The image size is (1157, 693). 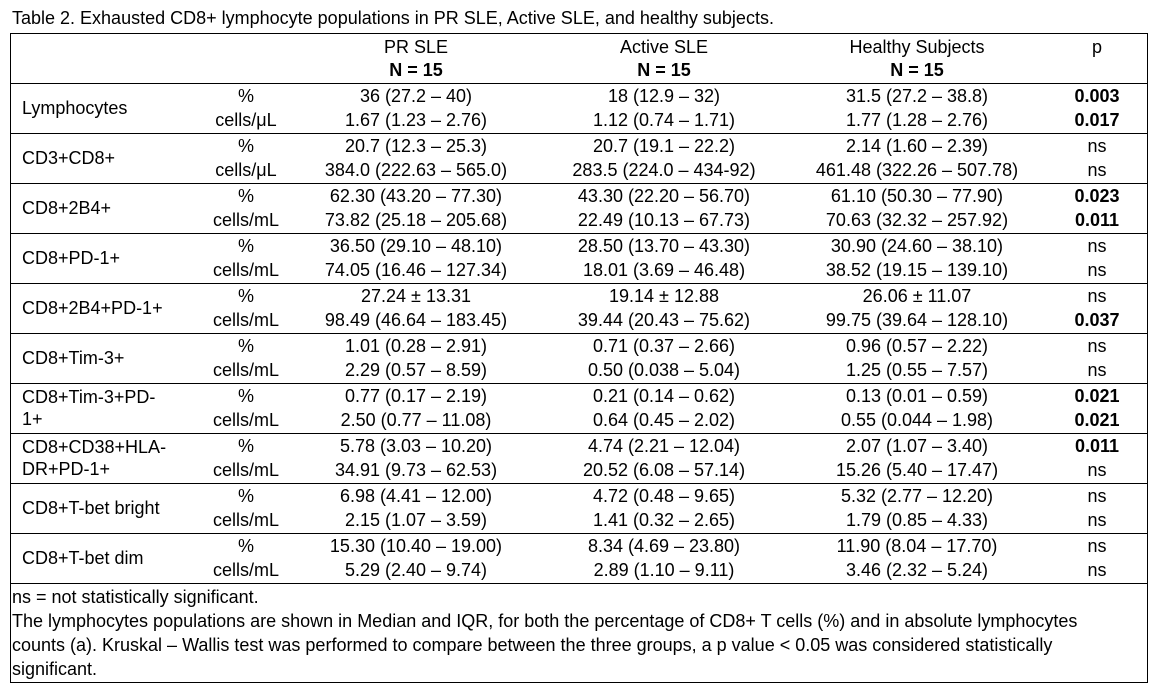 What do you see at coordinates (416, 396) in the screenshot?
I see `value-cell: 0.77 (0.17 – 2.19)` at bounding box center [416, 396].